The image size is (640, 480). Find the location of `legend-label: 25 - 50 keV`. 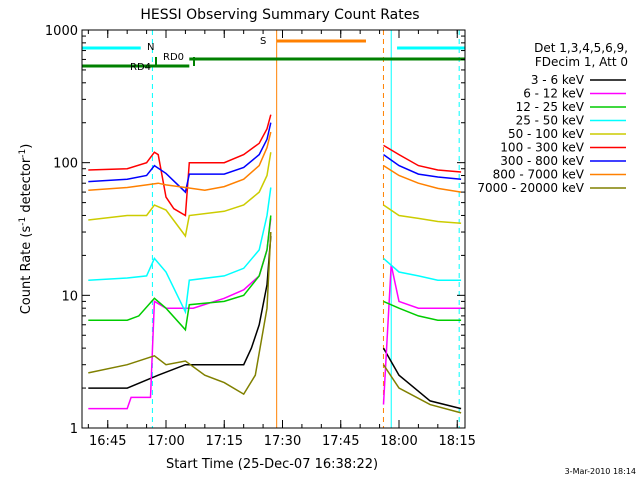

legend-label: 25 - 50 keV is located at coordinates (550, 121).